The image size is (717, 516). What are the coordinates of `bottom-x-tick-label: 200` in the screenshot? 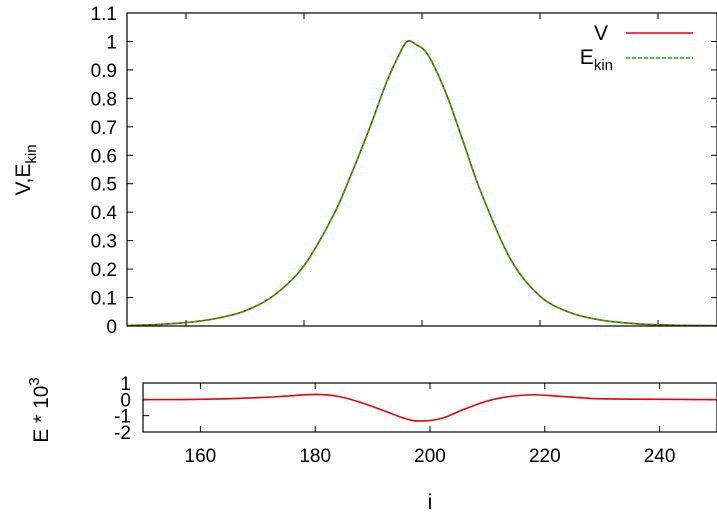 It's located at (430, 456).